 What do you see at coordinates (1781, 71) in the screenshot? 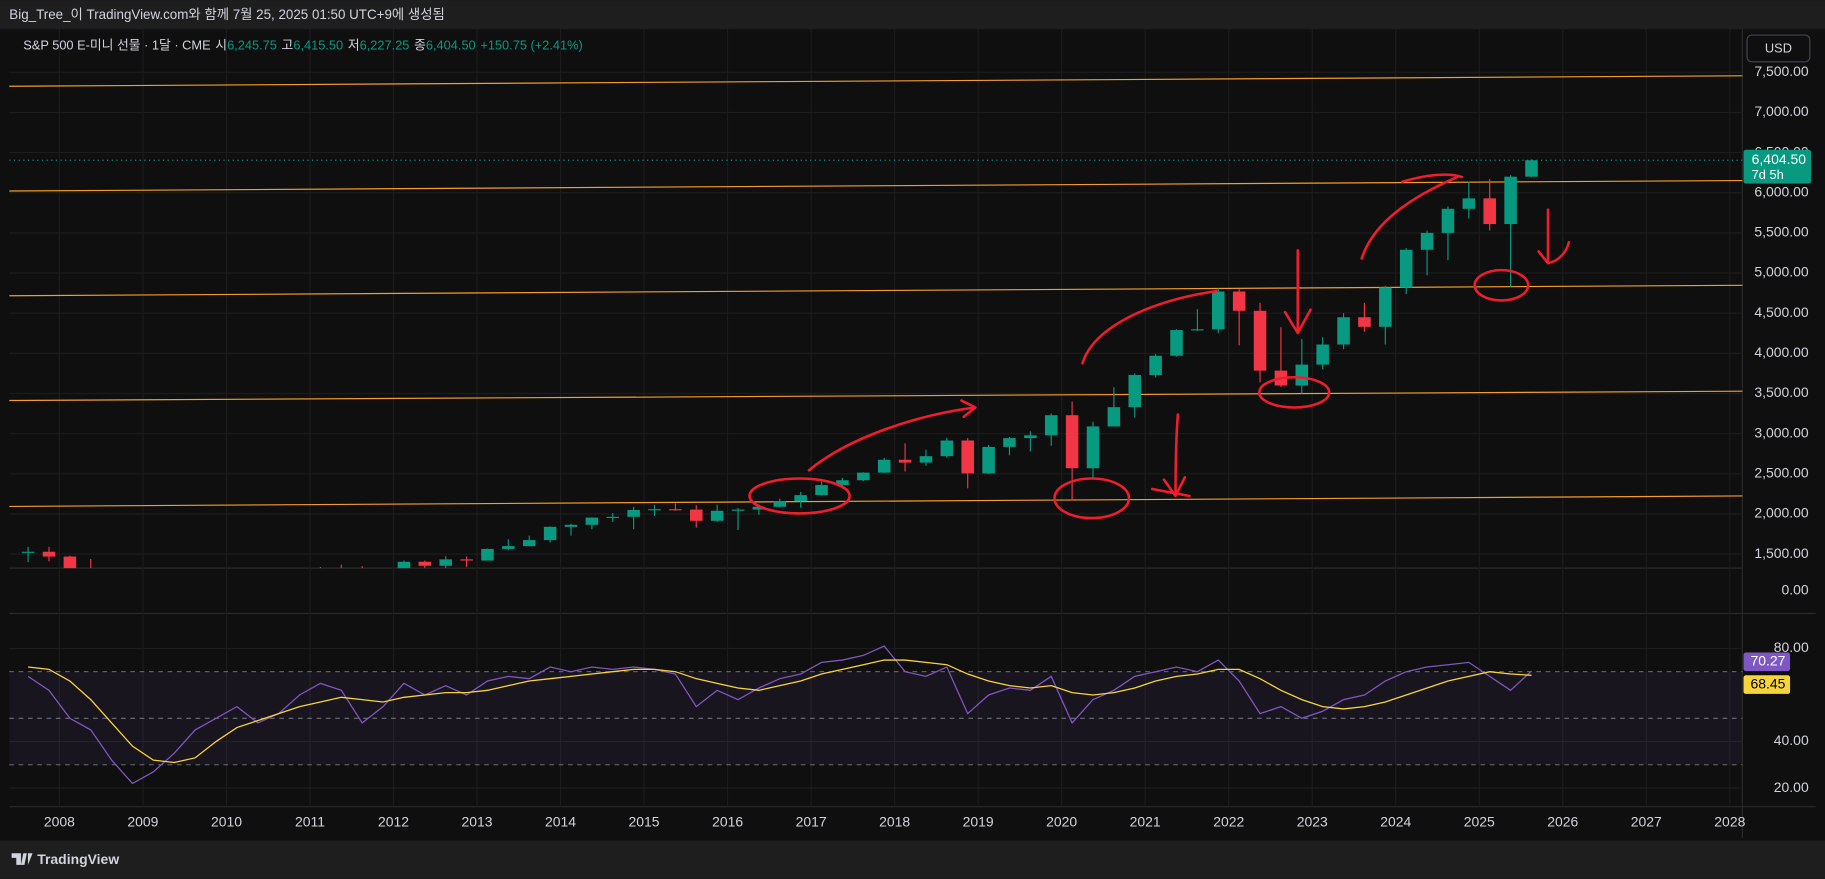
I see `y-tick-label: 7,500.00` at bounding box center [1781, 71].